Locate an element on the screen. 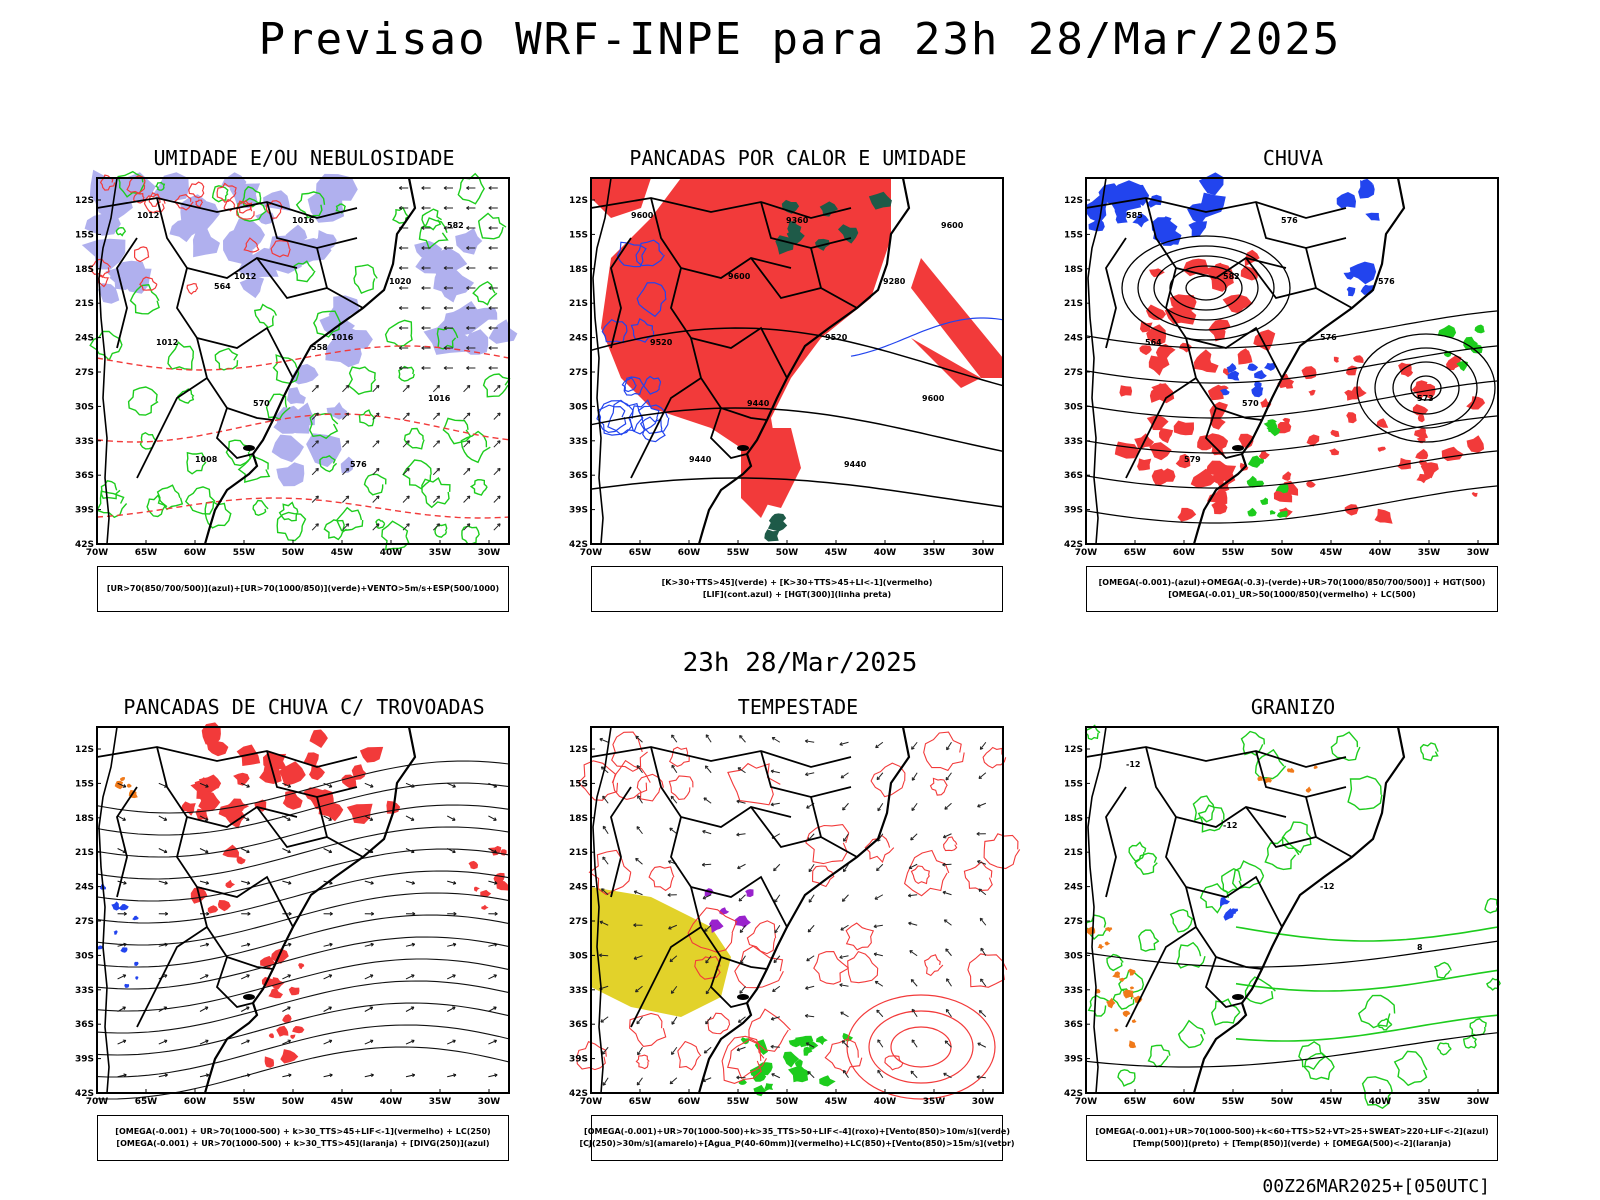  lon-tick-label: 35W is located at coordinates (440, 1102).